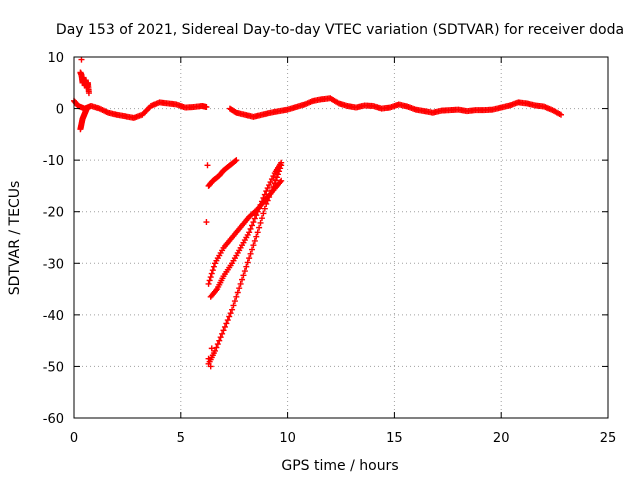 This screenshot has height=480, width=640. I want to click on series-descending-arc-lowest, so click(245, 264).